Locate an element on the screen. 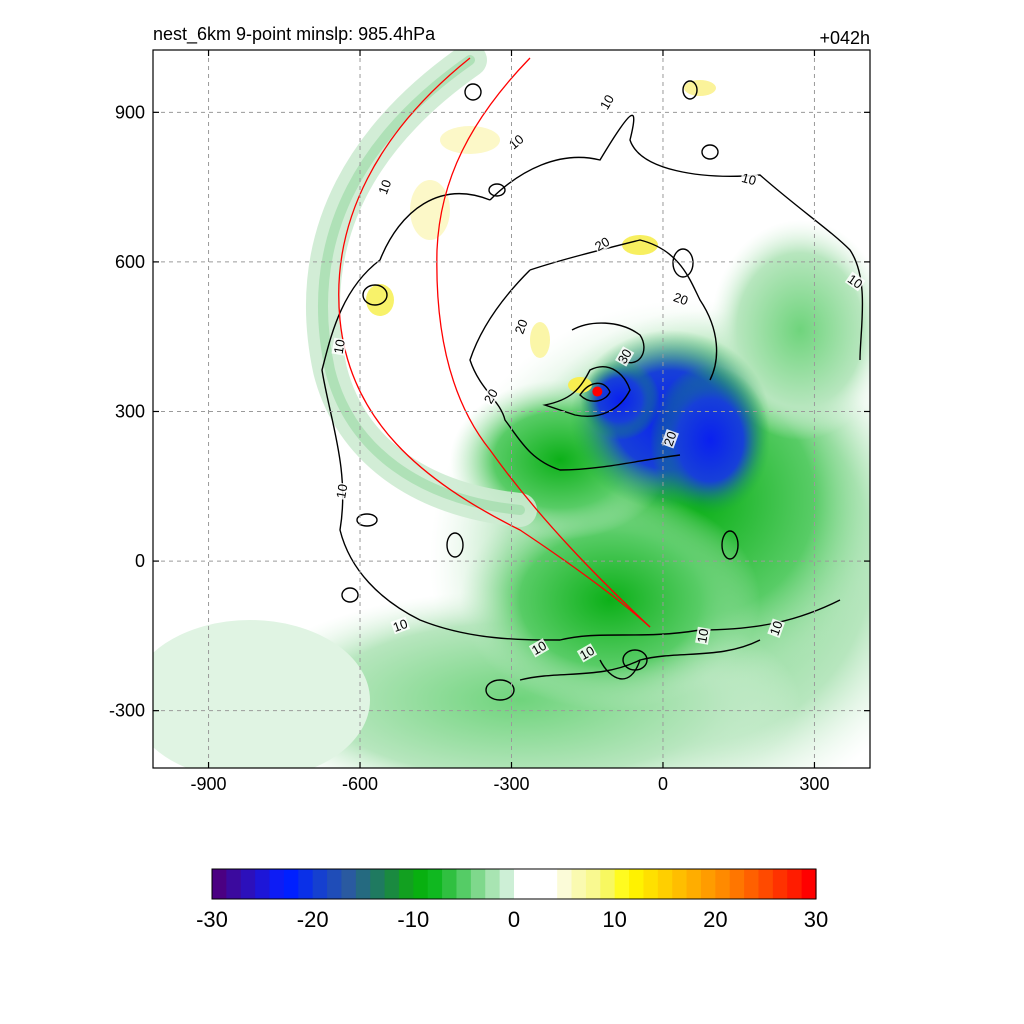 The image size is (1024, 1024). x-tick-label-3: 0 is located at coordinates (663, 784).